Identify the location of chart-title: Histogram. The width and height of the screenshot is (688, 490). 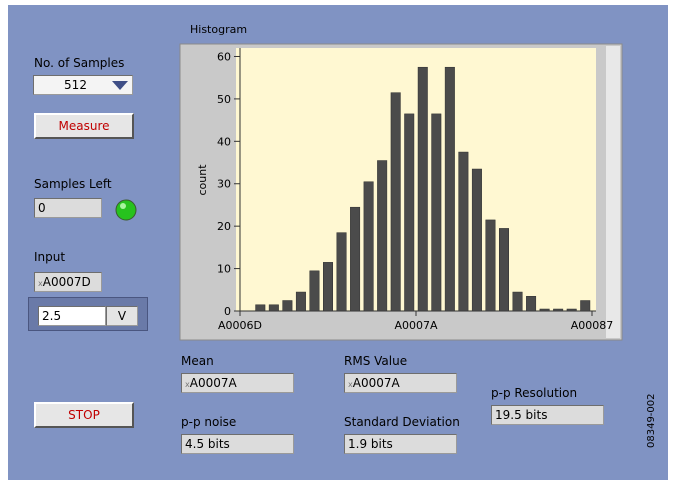
(218, 29).